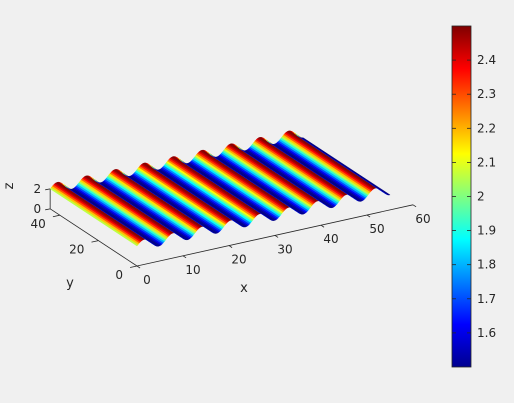  Describe the element at coordinates (238, 260) in the screenshot. I see `x-tick-label: 20` at that location.